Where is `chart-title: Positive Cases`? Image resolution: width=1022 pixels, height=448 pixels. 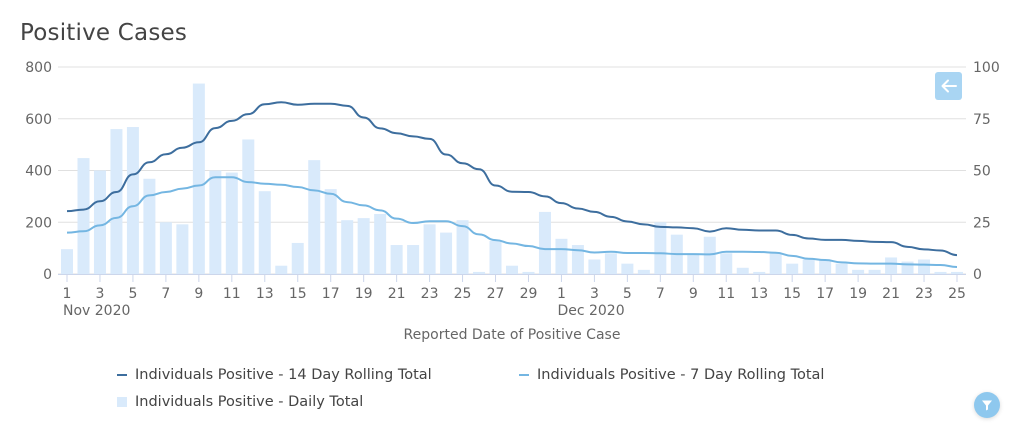 chart-title: Positive Cases is located at coordinates (104, 33).